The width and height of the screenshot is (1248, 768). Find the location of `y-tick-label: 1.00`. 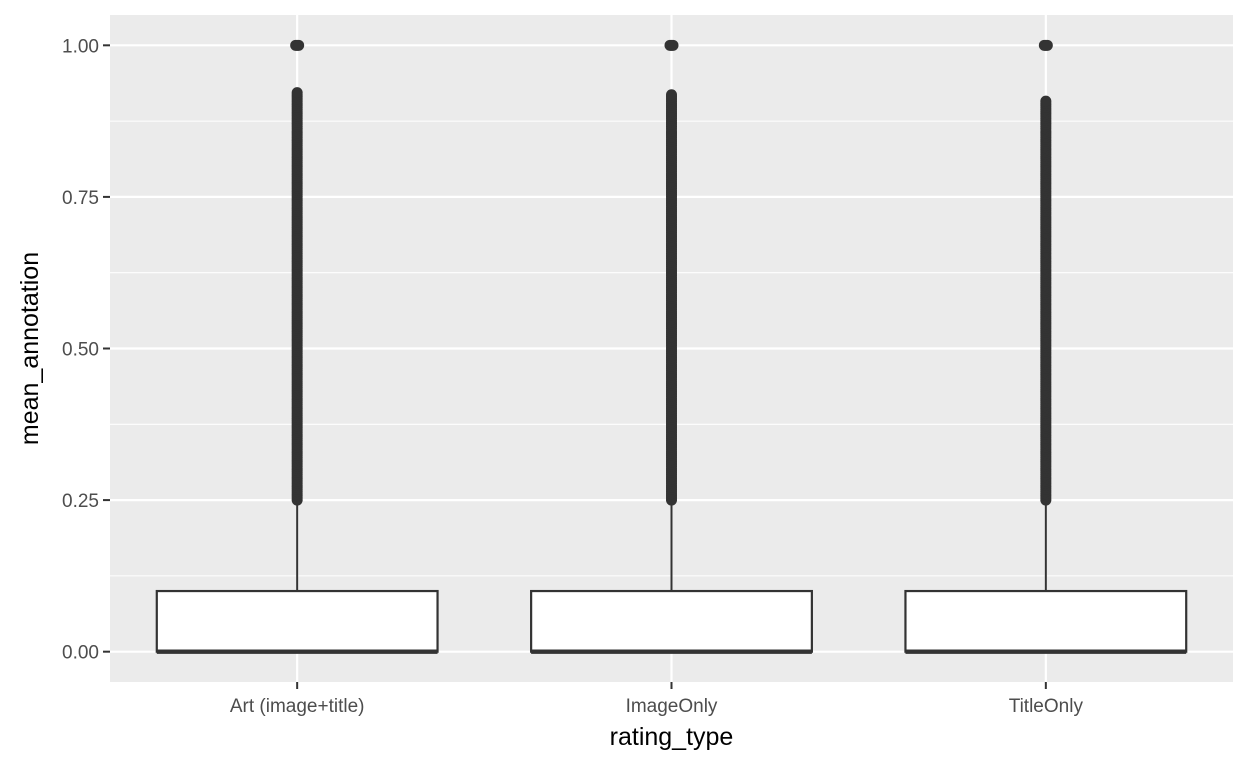

y-tick-label: 1.00 is located at coordinates (80, 46).